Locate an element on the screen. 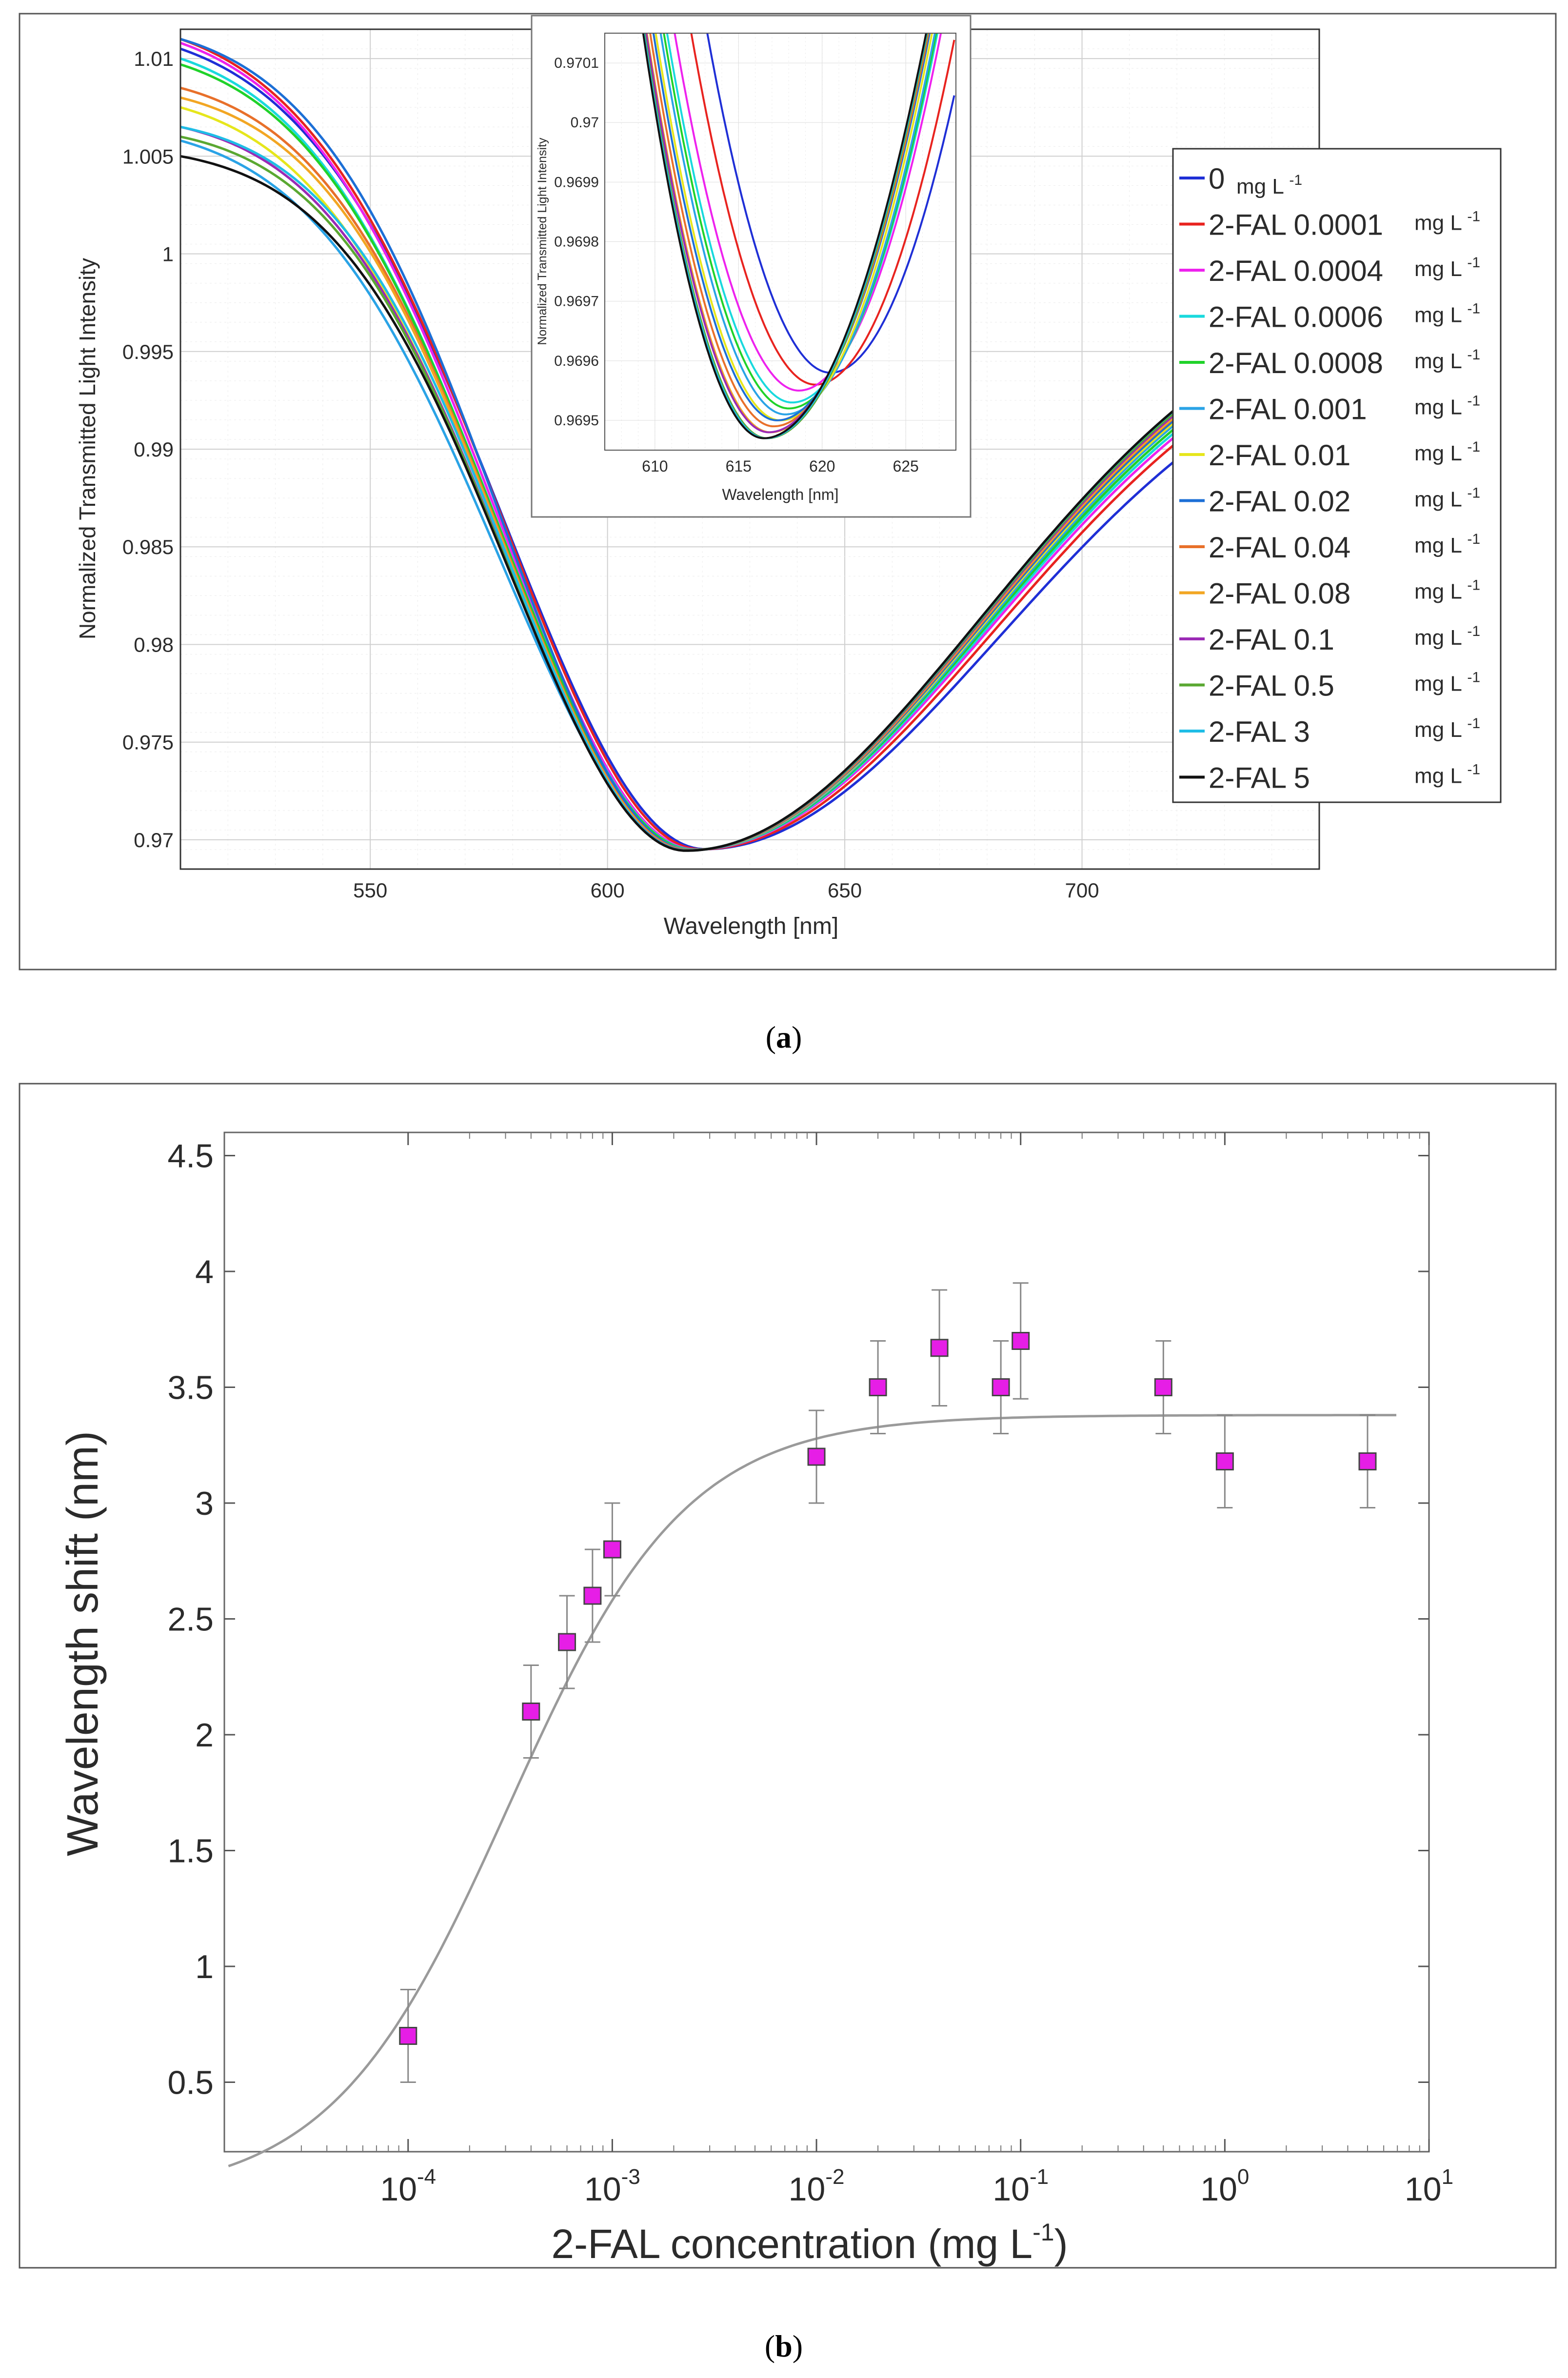 The width and height of the screenshot is (1568, 2378). inset-y-tick-label: 0.9701 is located at coordinates (576, 63).